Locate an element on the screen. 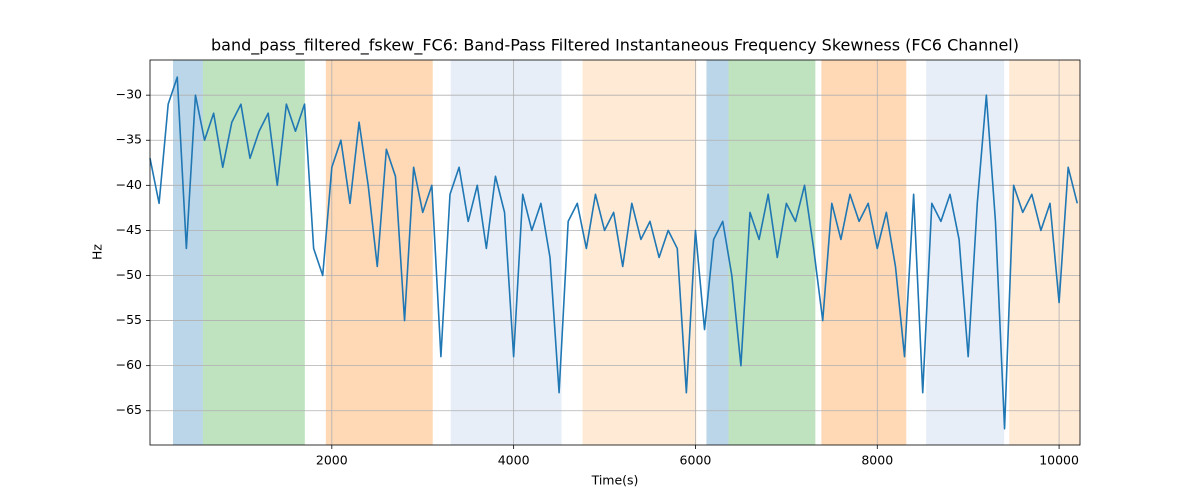  x-tick-label: 10000 is located at coordinates (1059, 460).